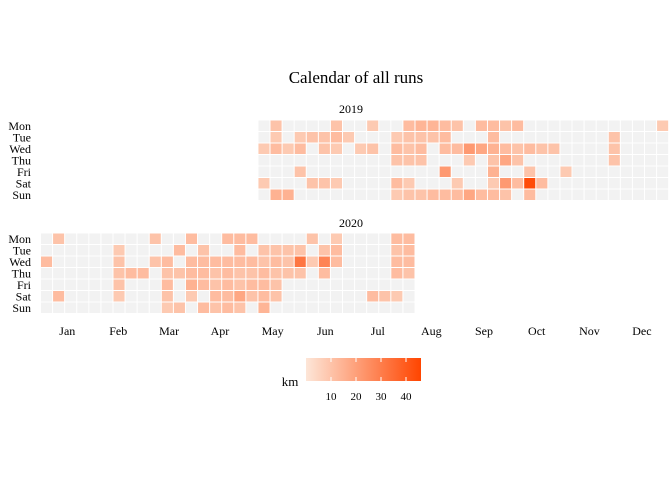 This screenshot has height=480, width=672. I want to click on color-legend: km 10 20 30 40, so click(351, 380).